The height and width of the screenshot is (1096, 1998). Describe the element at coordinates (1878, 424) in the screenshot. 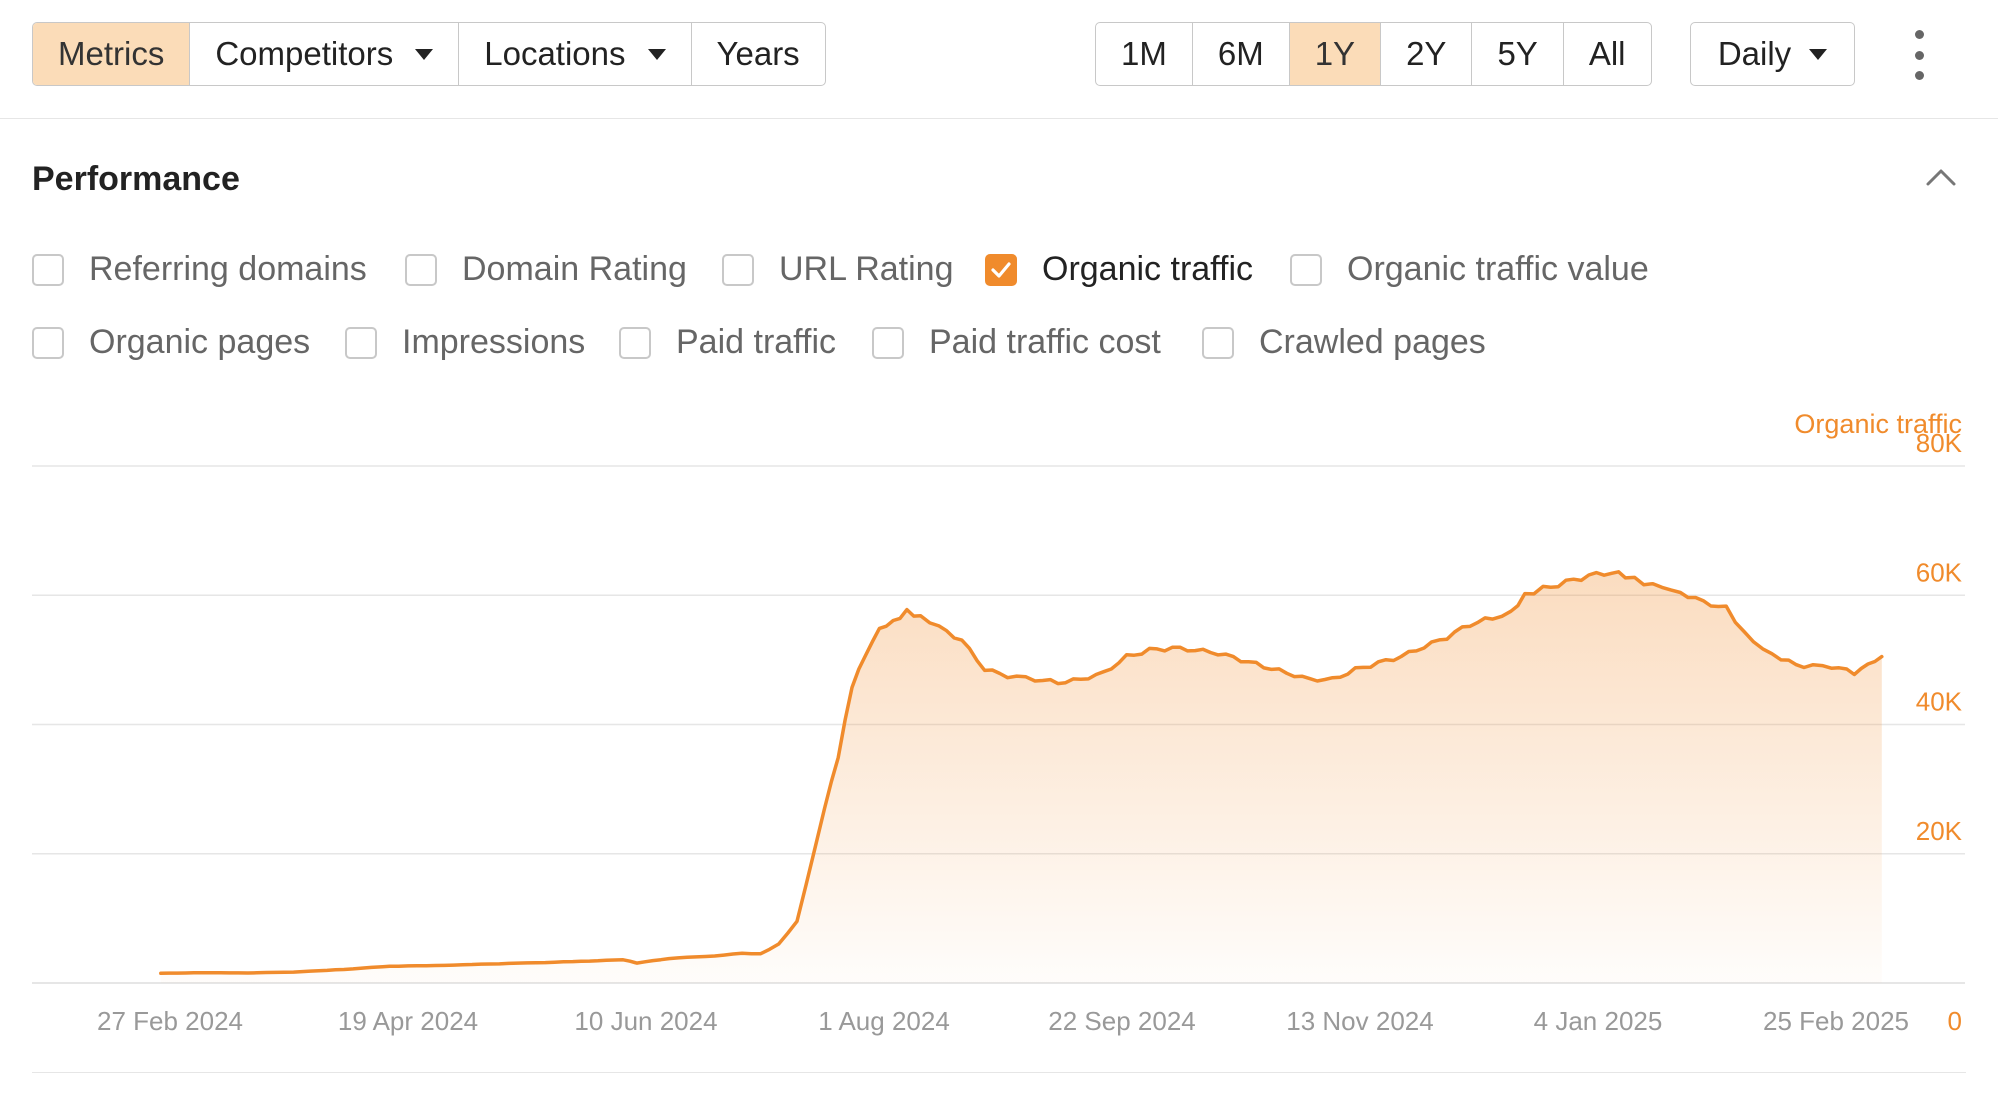

I see `y-axis-title: Organic traffic` at that location.